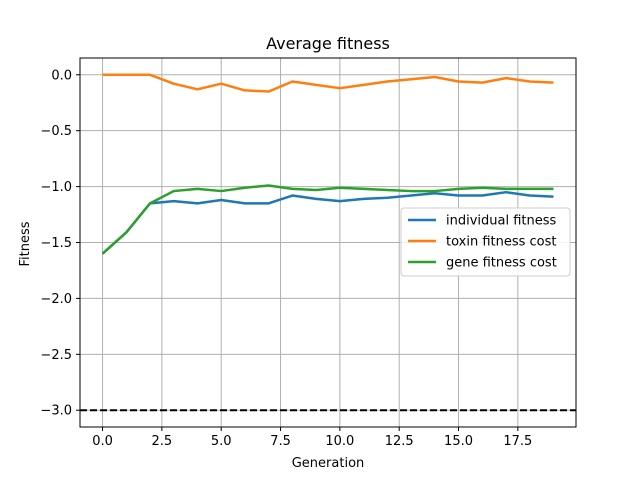  Describe the element at coordinates (328, 43) in the screenshot. I see `chart-title: Average fitness` at that location.